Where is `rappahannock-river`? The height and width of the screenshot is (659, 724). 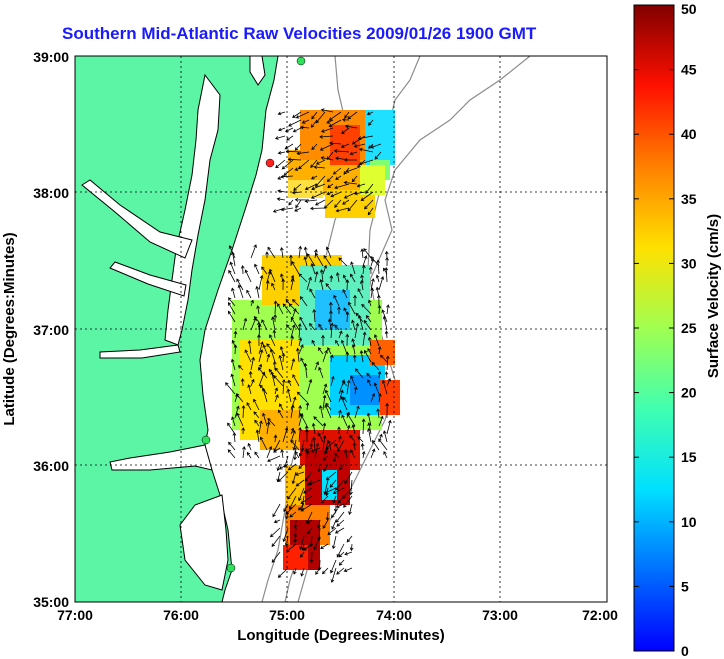 rappahannock-river is located at coordinates (148, 279).